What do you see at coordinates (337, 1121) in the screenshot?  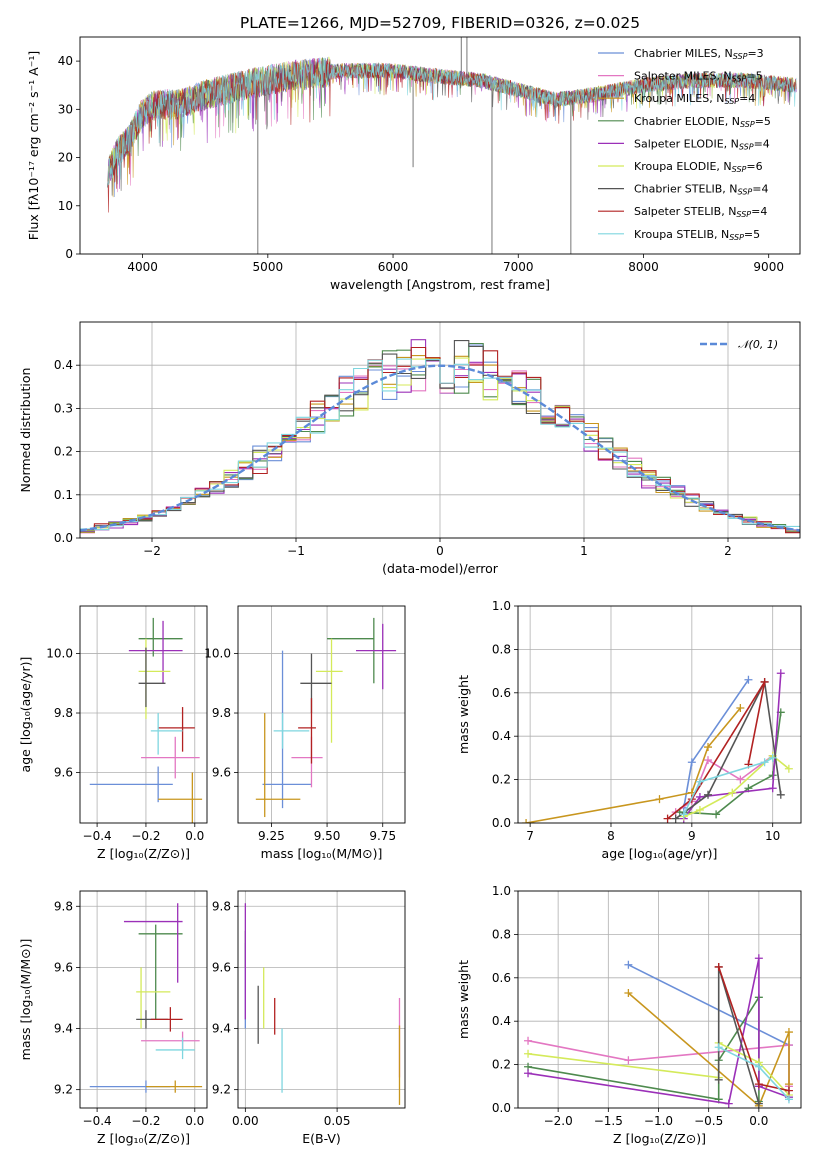 I see `x-tick-label: 0.05` at bounding box center [337, 1121].